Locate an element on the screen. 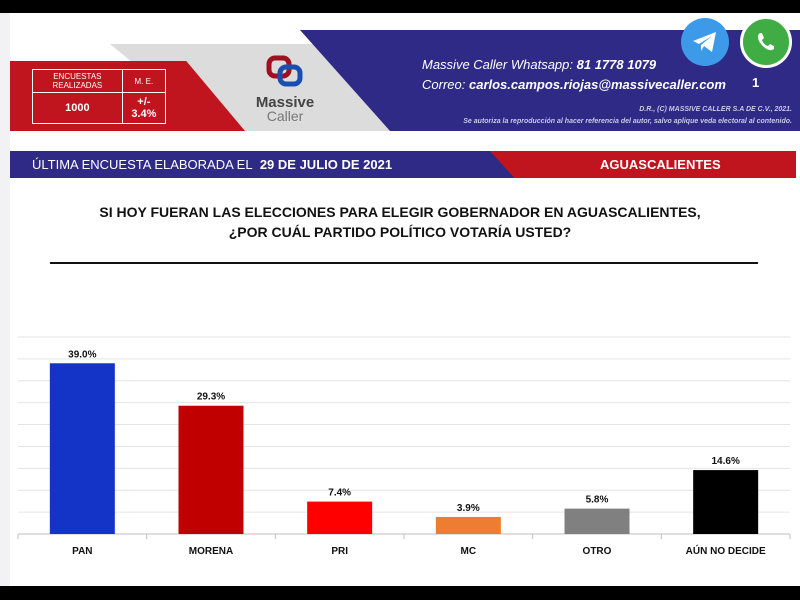  category-label: OTRO is located at coordinates (597, 551).